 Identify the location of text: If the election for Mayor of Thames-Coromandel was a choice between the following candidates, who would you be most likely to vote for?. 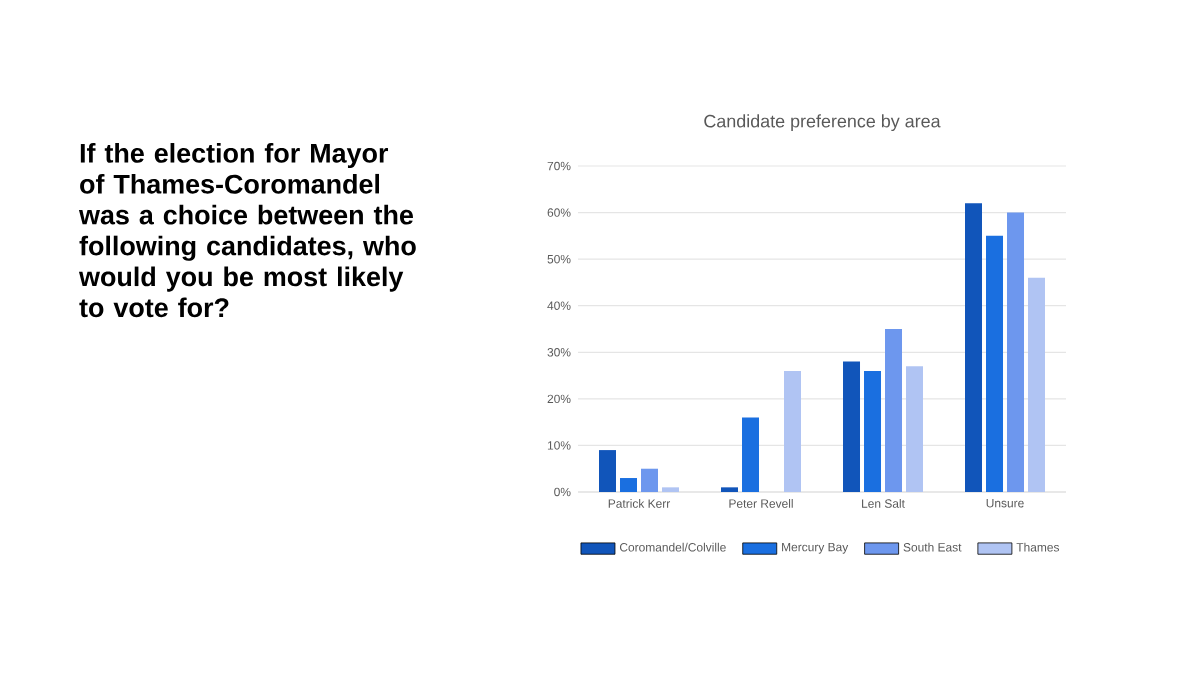
(247, 230).